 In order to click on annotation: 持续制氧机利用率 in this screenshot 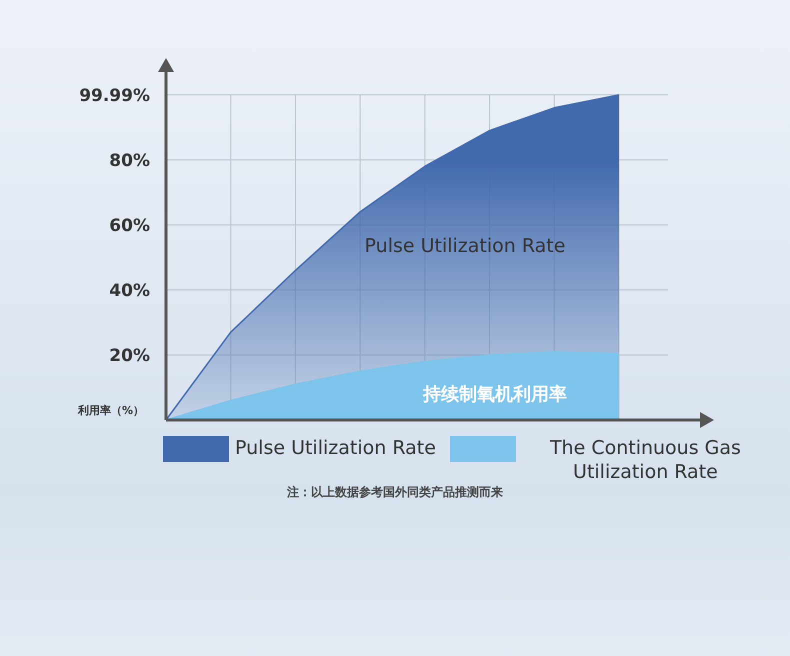, I will do `click(494, 394)`.